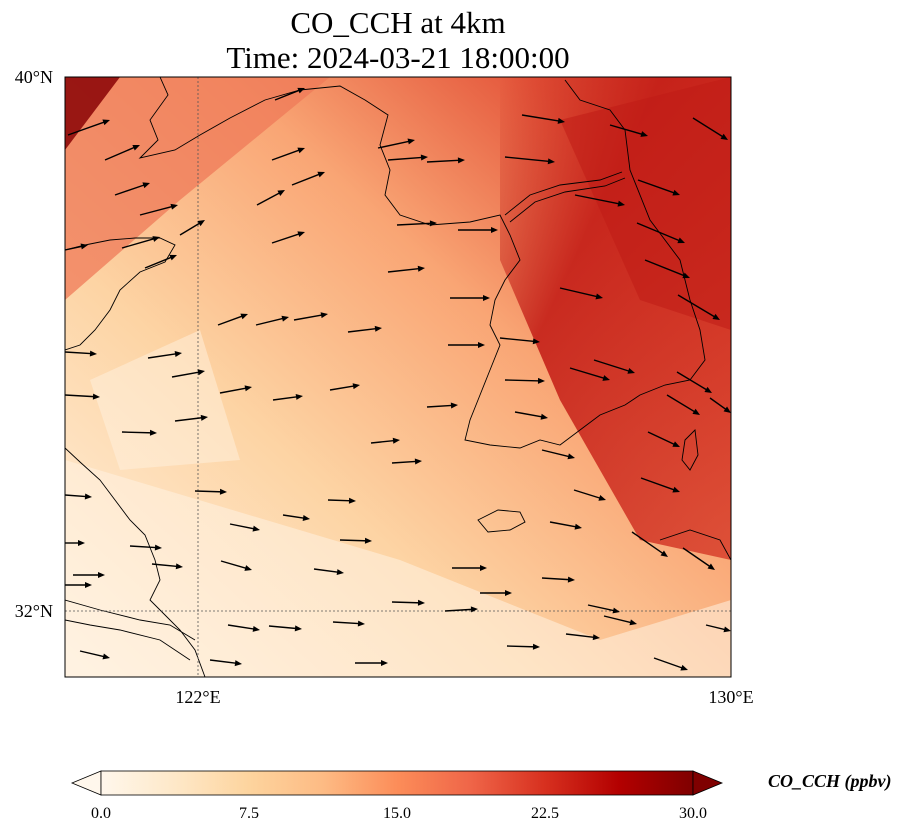 Image resolution: width=921 pixels, height=836 pixels. I want to click on colorbar-tick-0: 0.0, so click(101, 813).